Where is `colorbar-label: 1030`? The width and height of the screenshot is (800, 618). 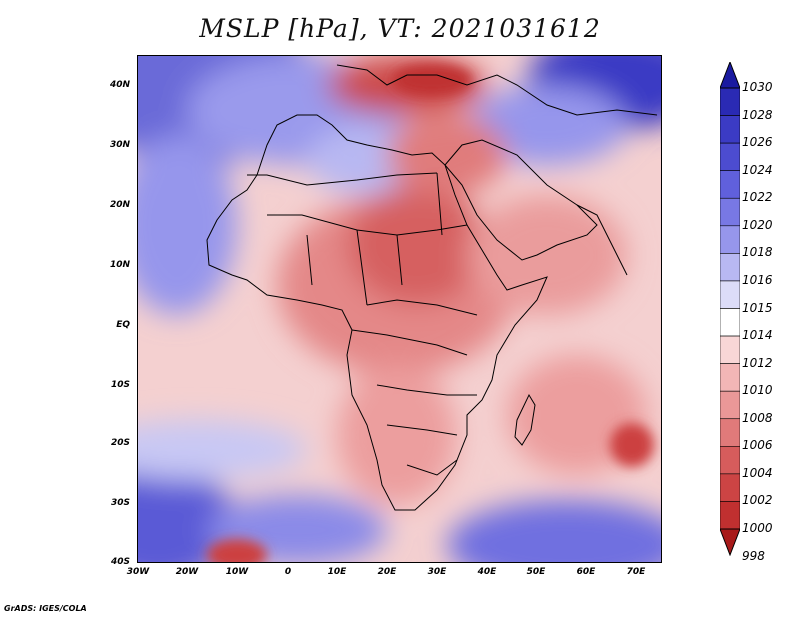
colorbar-label: 1030 is located at coordinates (757, 87).